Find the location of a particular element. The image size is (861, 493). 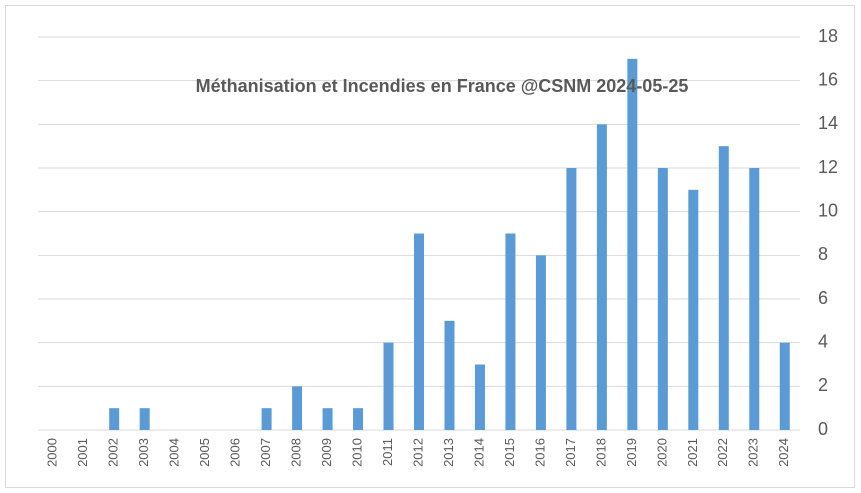

x-tick-label: 2013 is located at coordinates (448, 452).